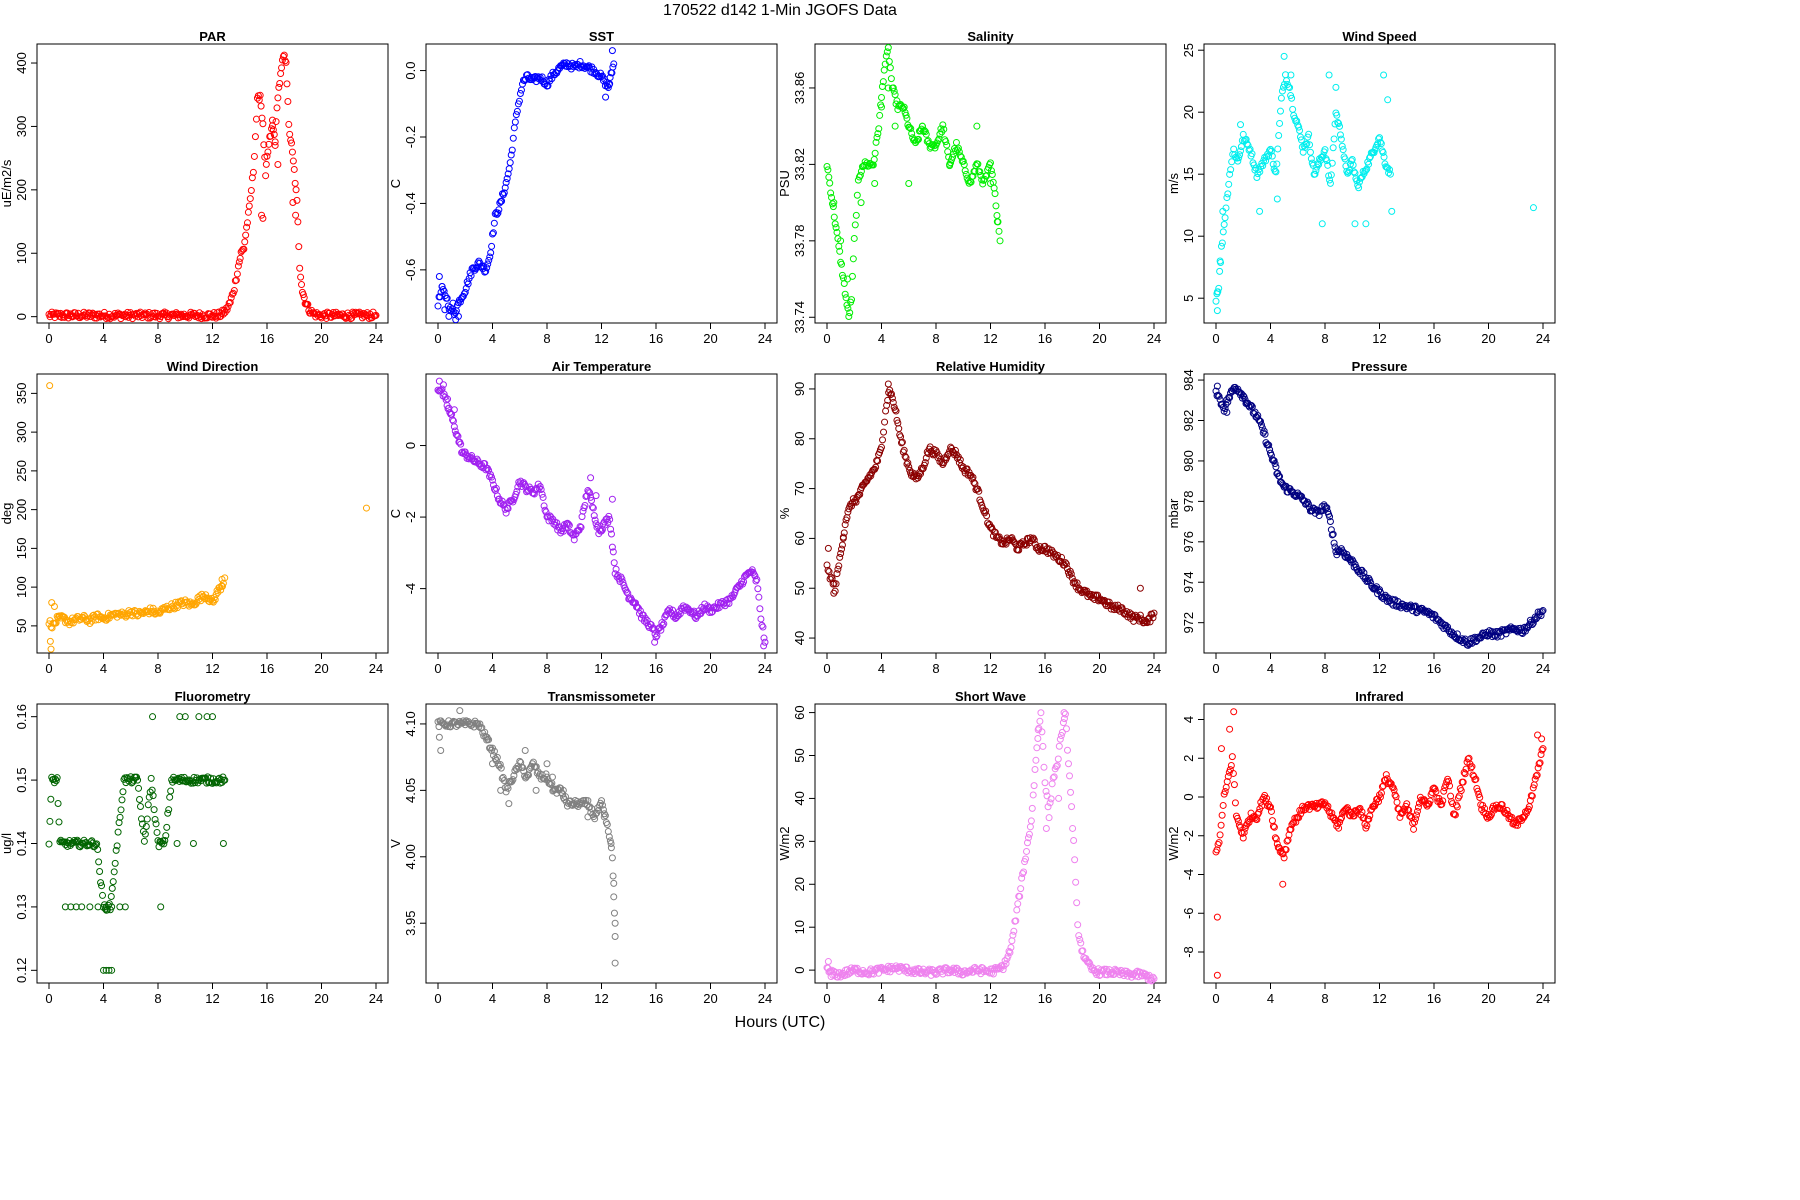  I want to click on x-tick-label: 16, so click(1434, 668).